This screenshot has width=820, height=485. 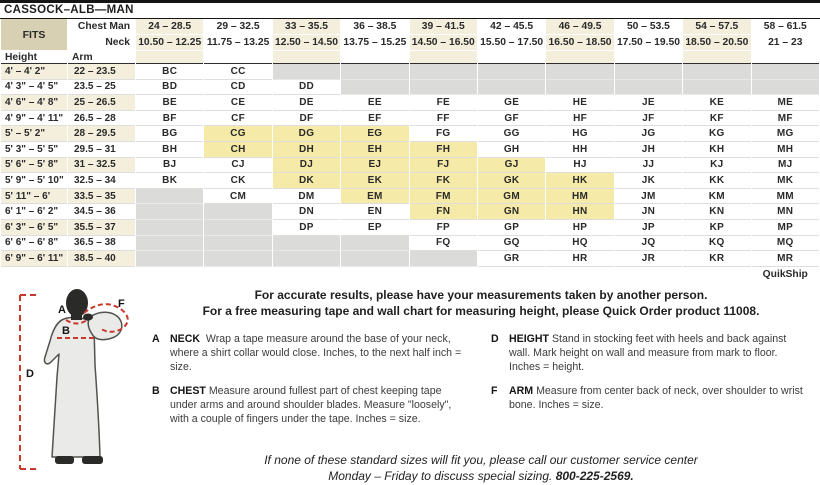 I want to click on cassock-figure-icon: A B D F, so click(x=74, y=379).